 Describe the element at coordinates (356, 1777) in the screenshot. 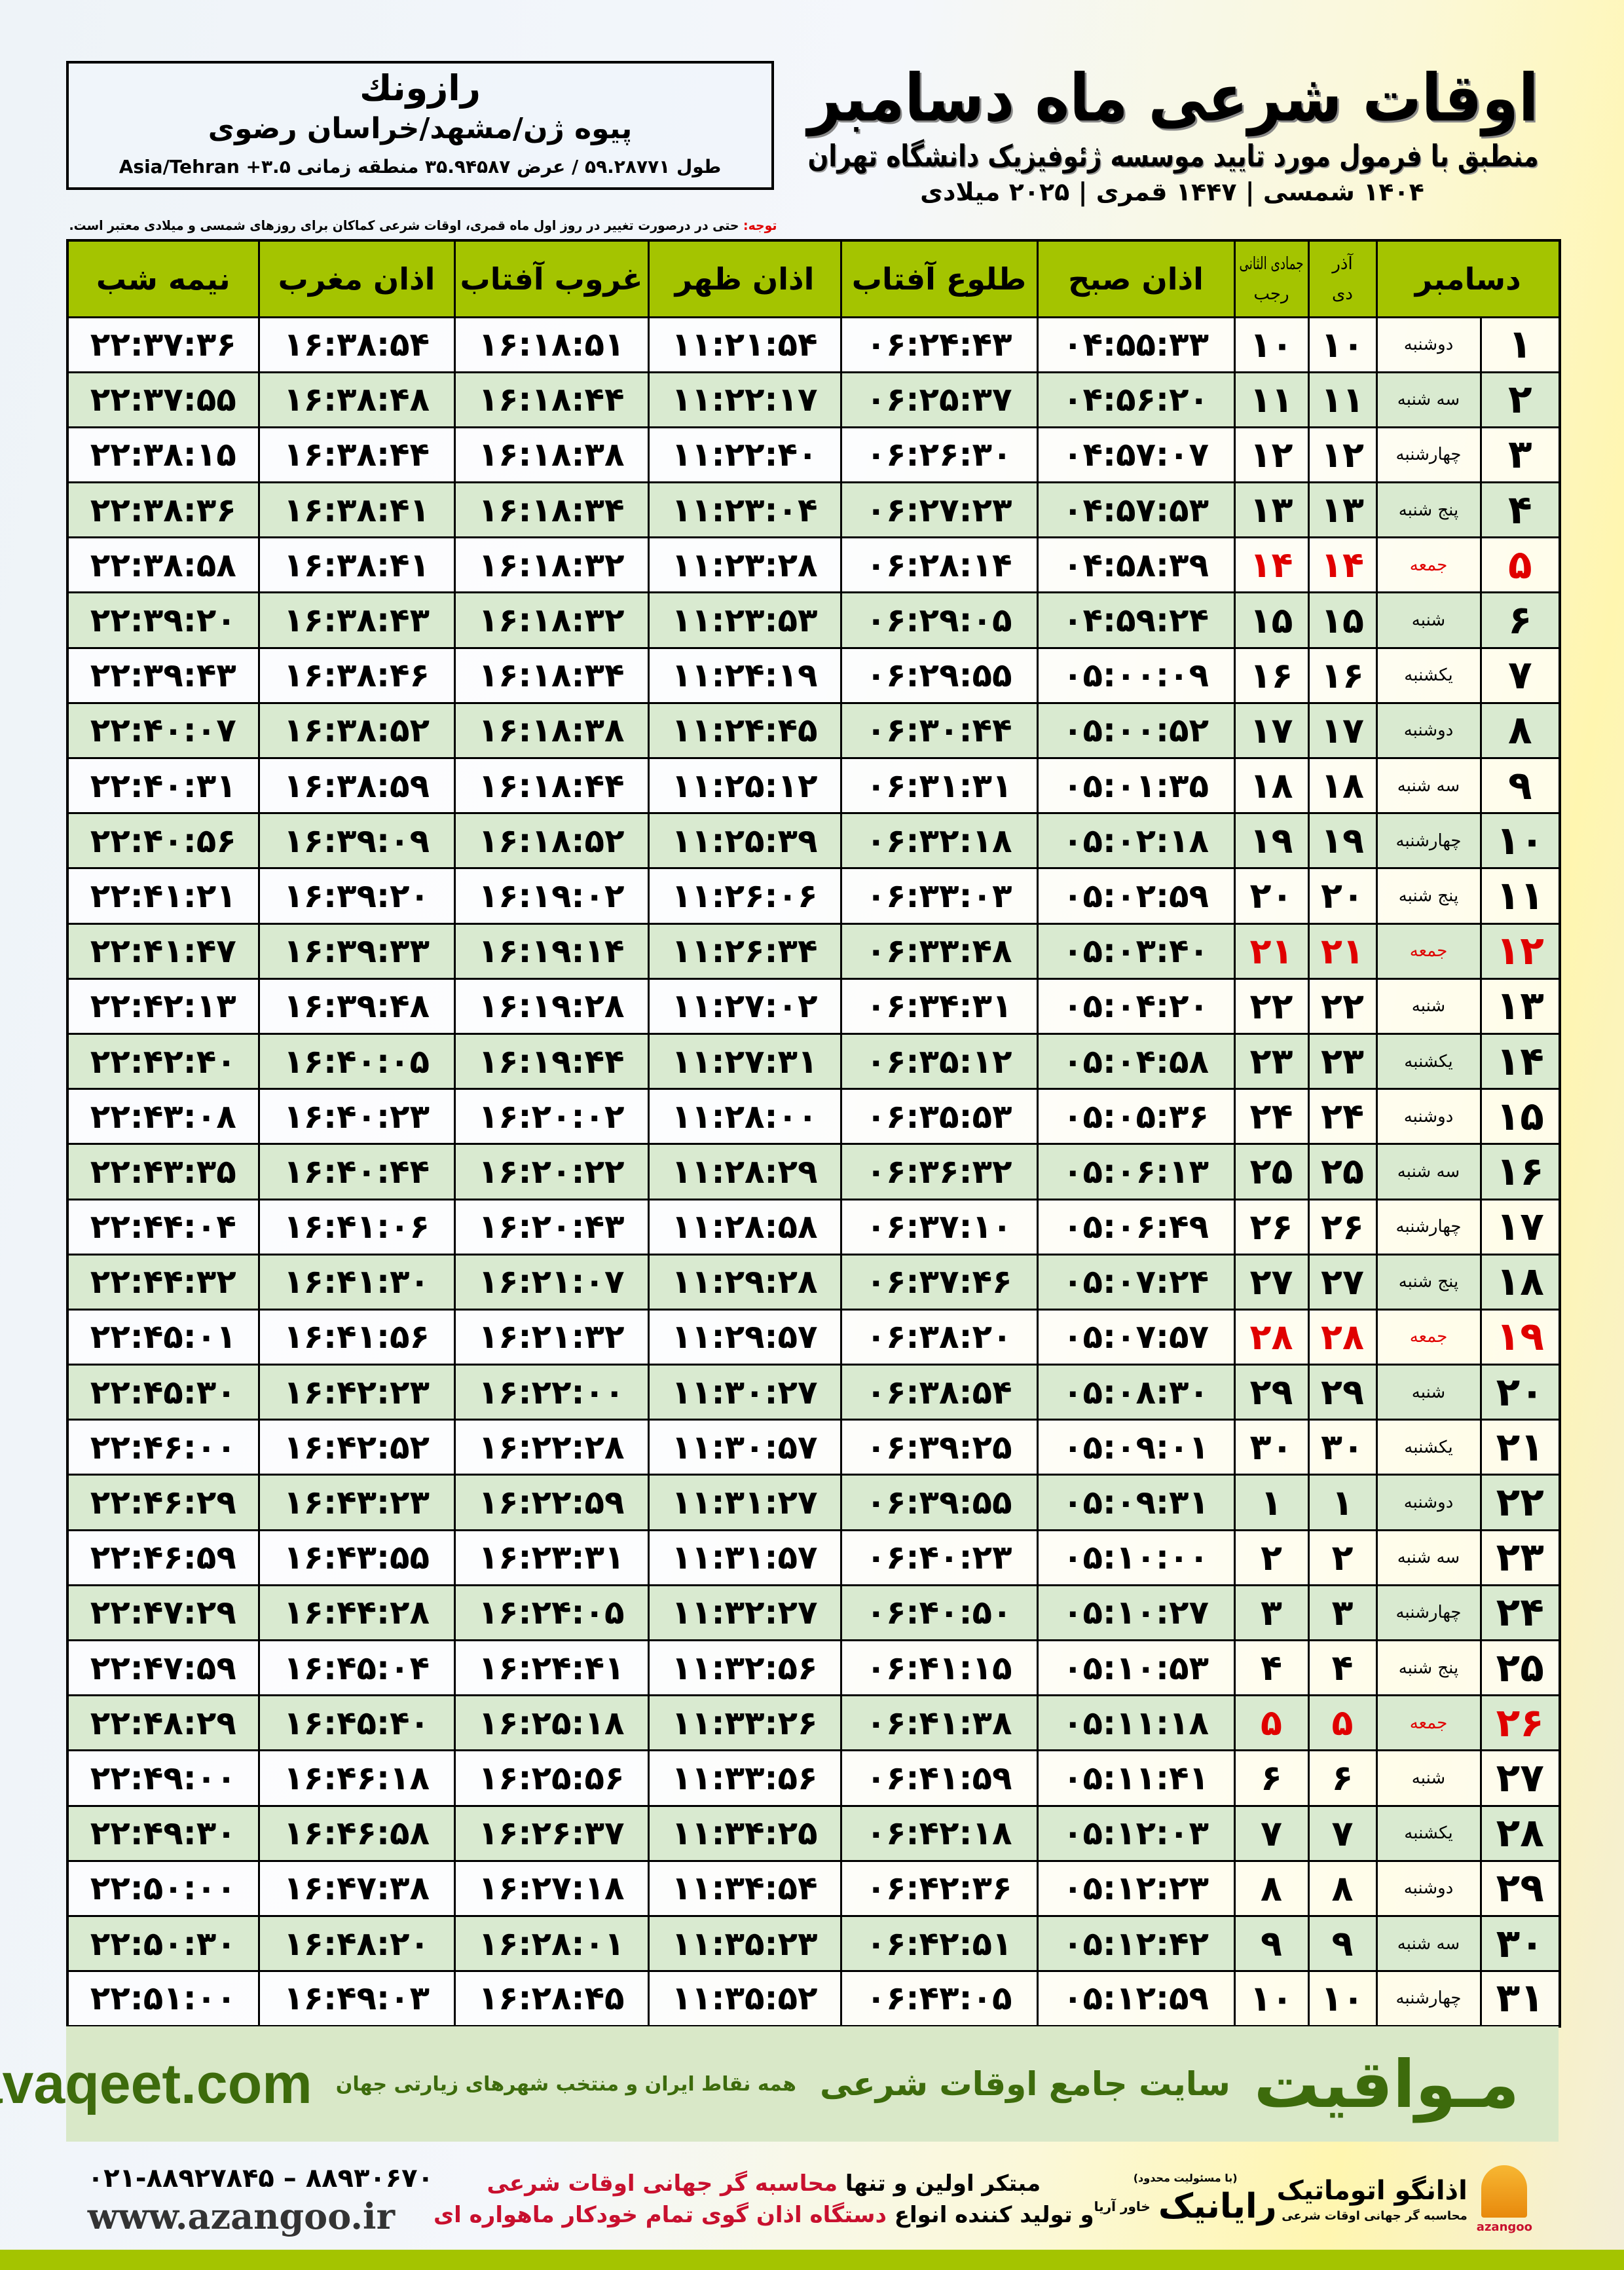

I see `time-maghreb: ۱۶:۴۶:۱۸` at that location.